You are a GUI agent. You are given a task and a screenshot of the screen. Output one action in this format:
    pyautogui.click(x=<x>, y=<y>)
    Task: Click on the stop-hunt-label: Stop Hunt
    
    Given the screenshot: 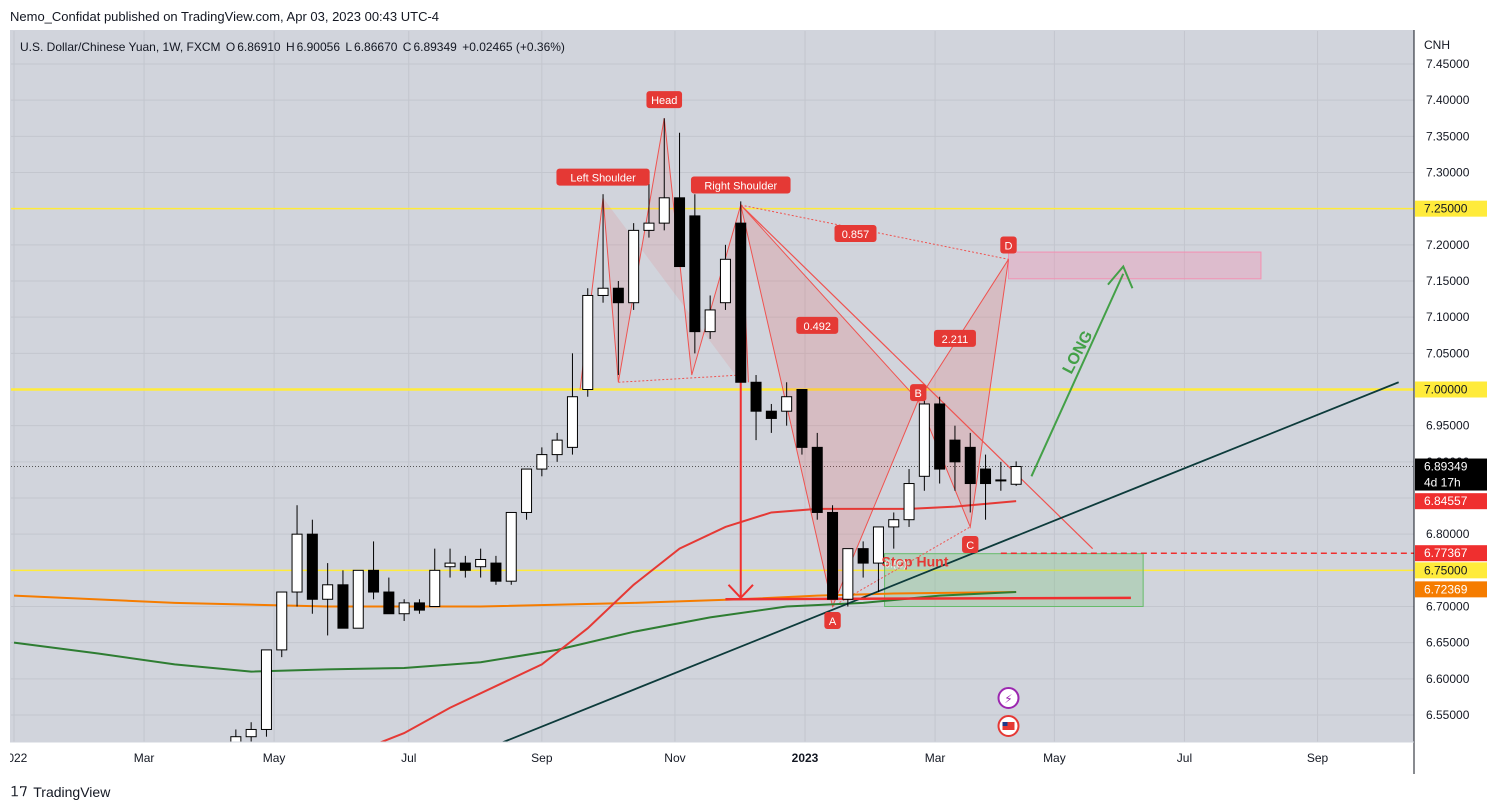 What is the action you would take?
    pyautogui.click(x=915, y=562)
    